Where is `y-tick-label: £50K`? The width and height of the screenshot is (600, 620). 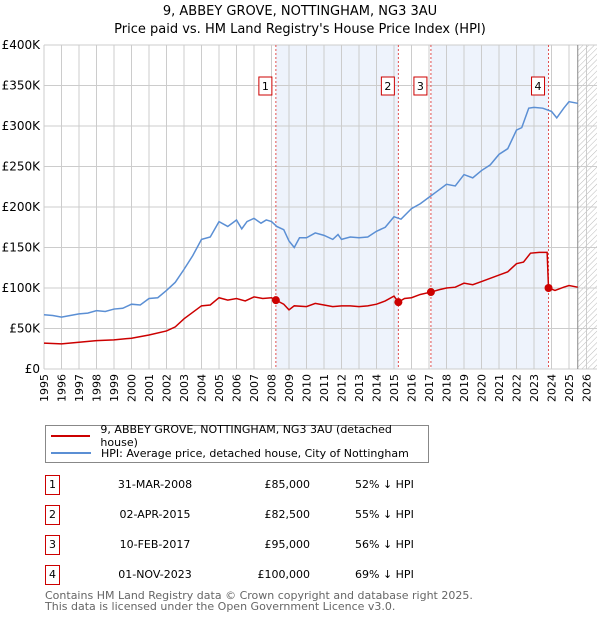
y-tick-label: £50K is located at coordinates (25, 329).